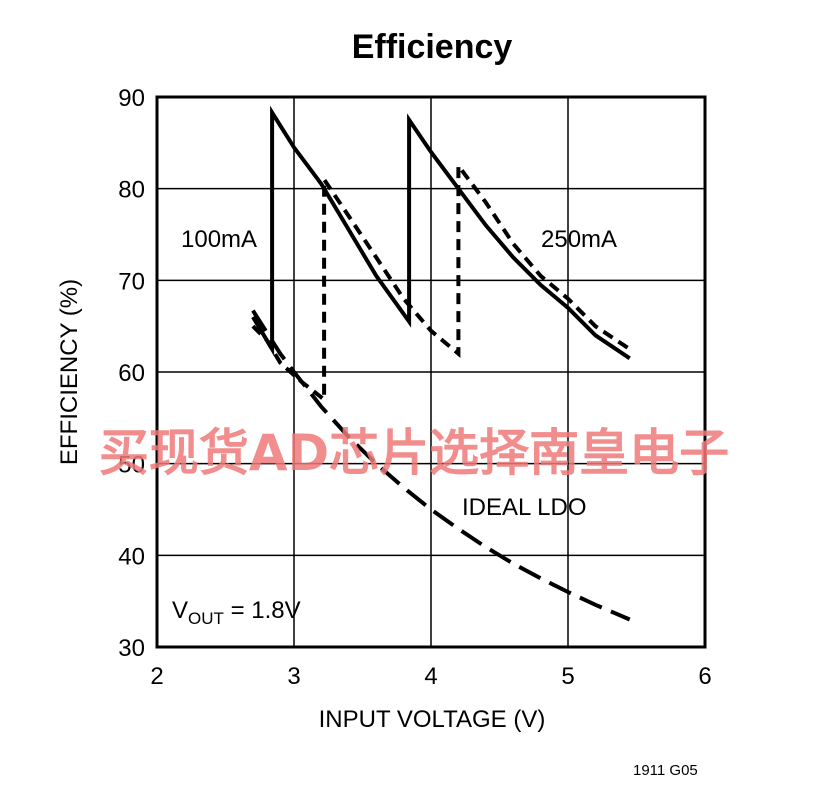 The image size is (820, 787). I want to click on y-tick-label: 40, so click(131, 556).